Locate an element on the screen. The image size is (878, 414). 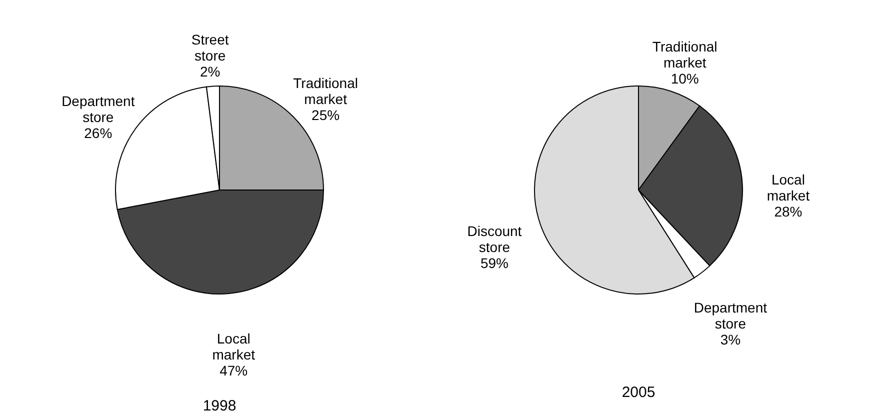
data-label: 47% is located at coordinates (234, 370).